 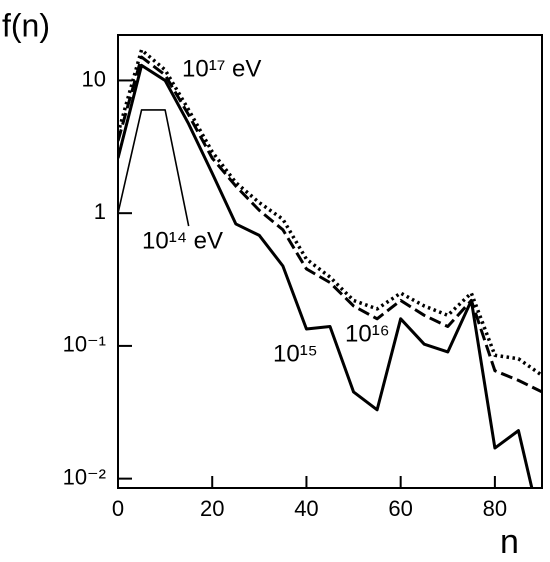 I want to click on x-tick-label: 40, so click(x=306, y=508).